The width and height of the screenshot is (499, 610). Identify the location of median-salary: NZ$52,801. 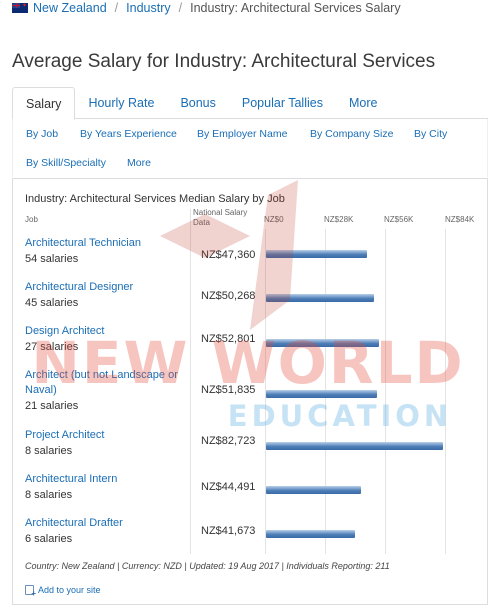
(228, 339).